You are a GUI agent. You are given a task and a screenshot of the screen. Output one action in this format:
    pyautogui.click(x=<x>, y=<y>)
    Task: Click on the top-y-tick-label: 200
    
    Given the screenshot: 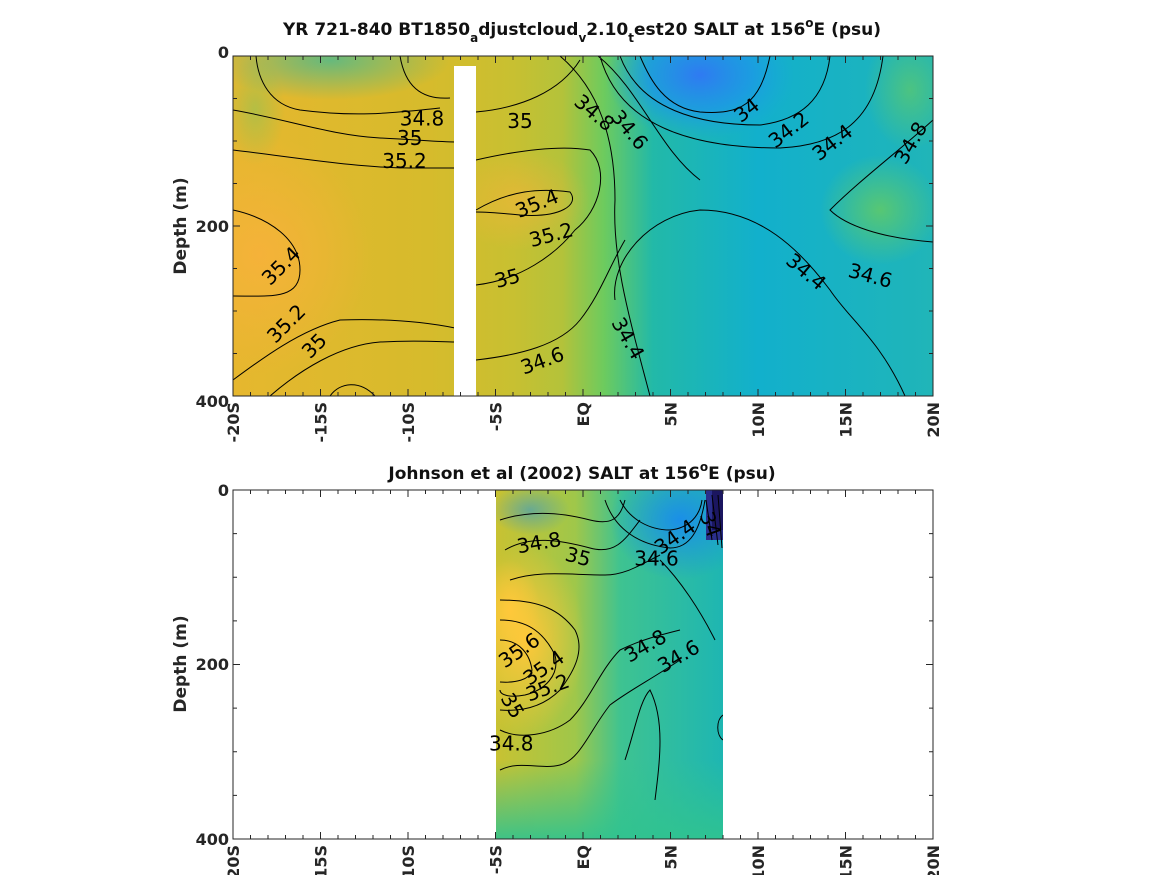 What is the action you would take?
    pyautogui.click(x=212, y=226)
    